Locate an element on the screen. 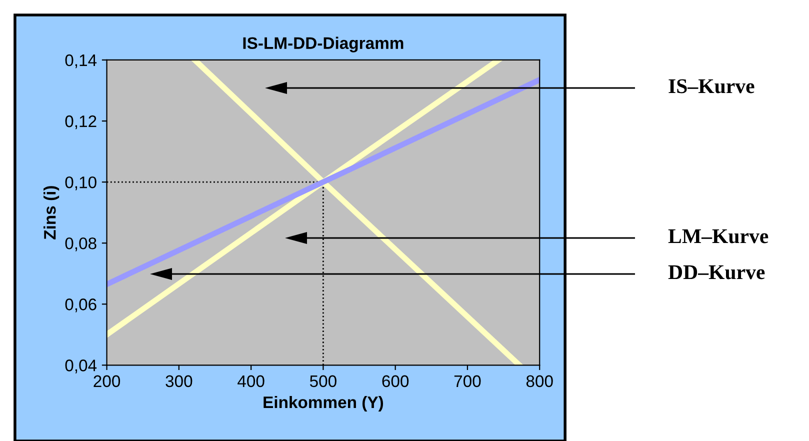 The image size is (809, 441). x-tick-label: 400 is located at coordinates (251, 381).